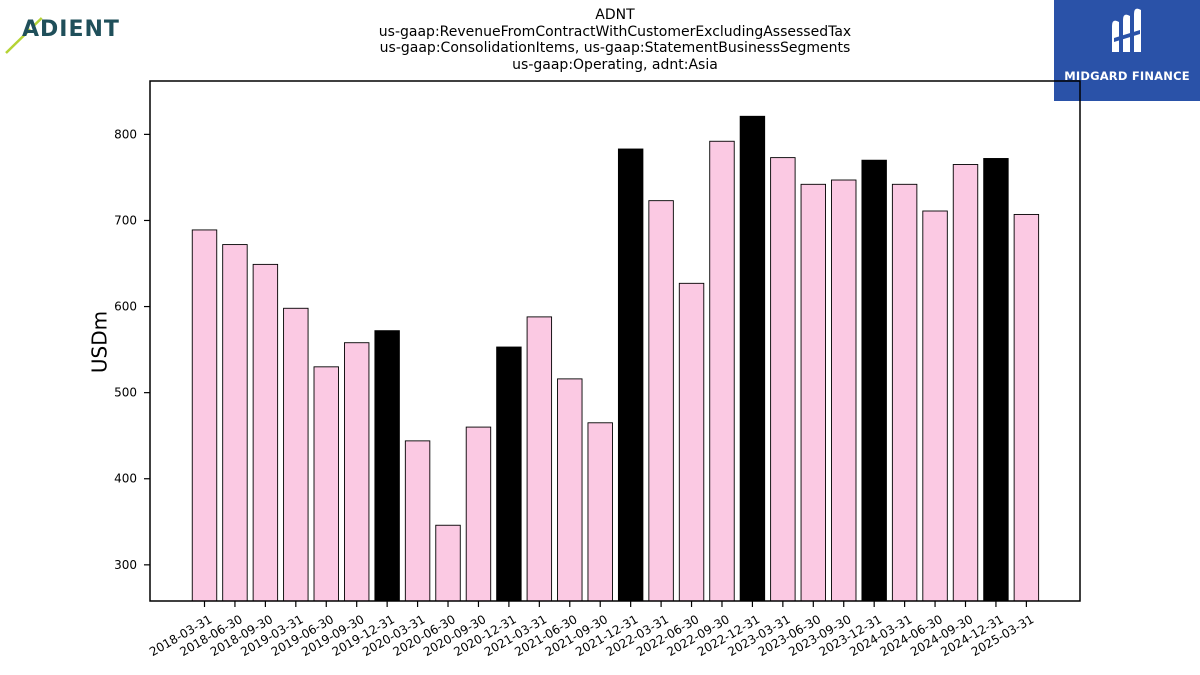  Describe the element at coordinates (1126, 30) in the screenshot. I see `midgard-mark-icon` at that location.